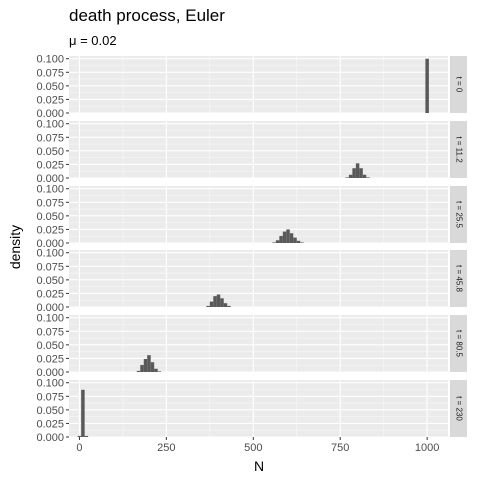 The height and width of the screenshot is (480, 480). I want to click on x-tick-label: 250, so click(166, 448).